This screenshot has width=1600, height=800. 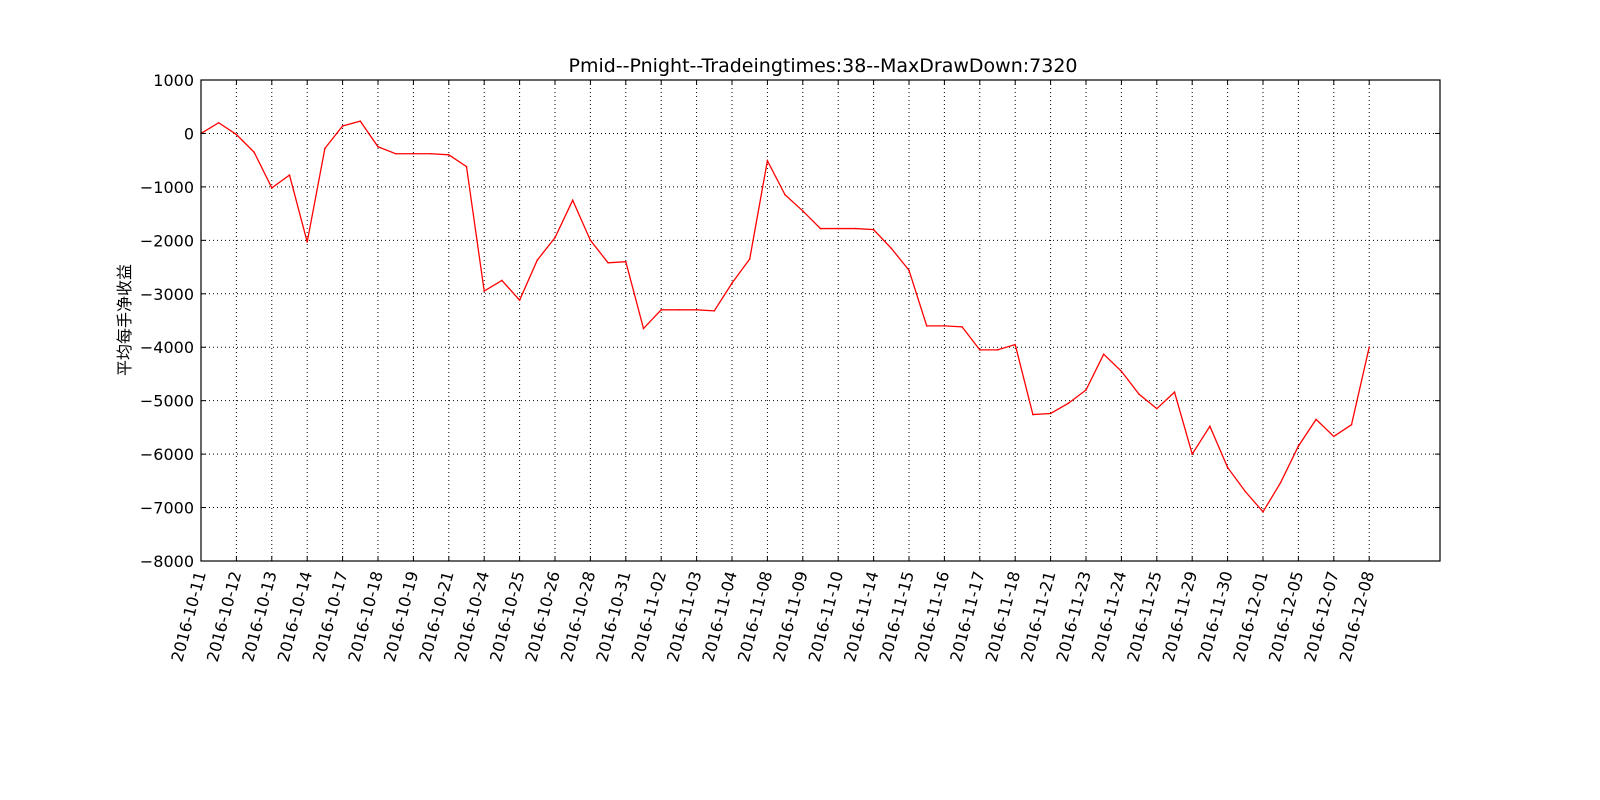 I want to click on x-tick-label: 2016-11-17, so click(x=967, y=616).